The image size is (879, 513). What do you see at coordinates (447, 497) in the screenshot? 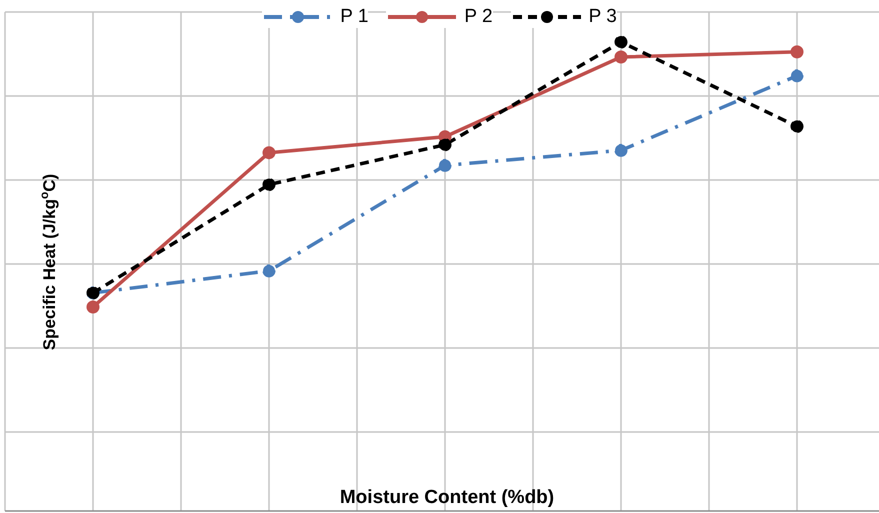
I see `x-axis-title: Moisture Content (%db)` at bounding box center [447, 497].